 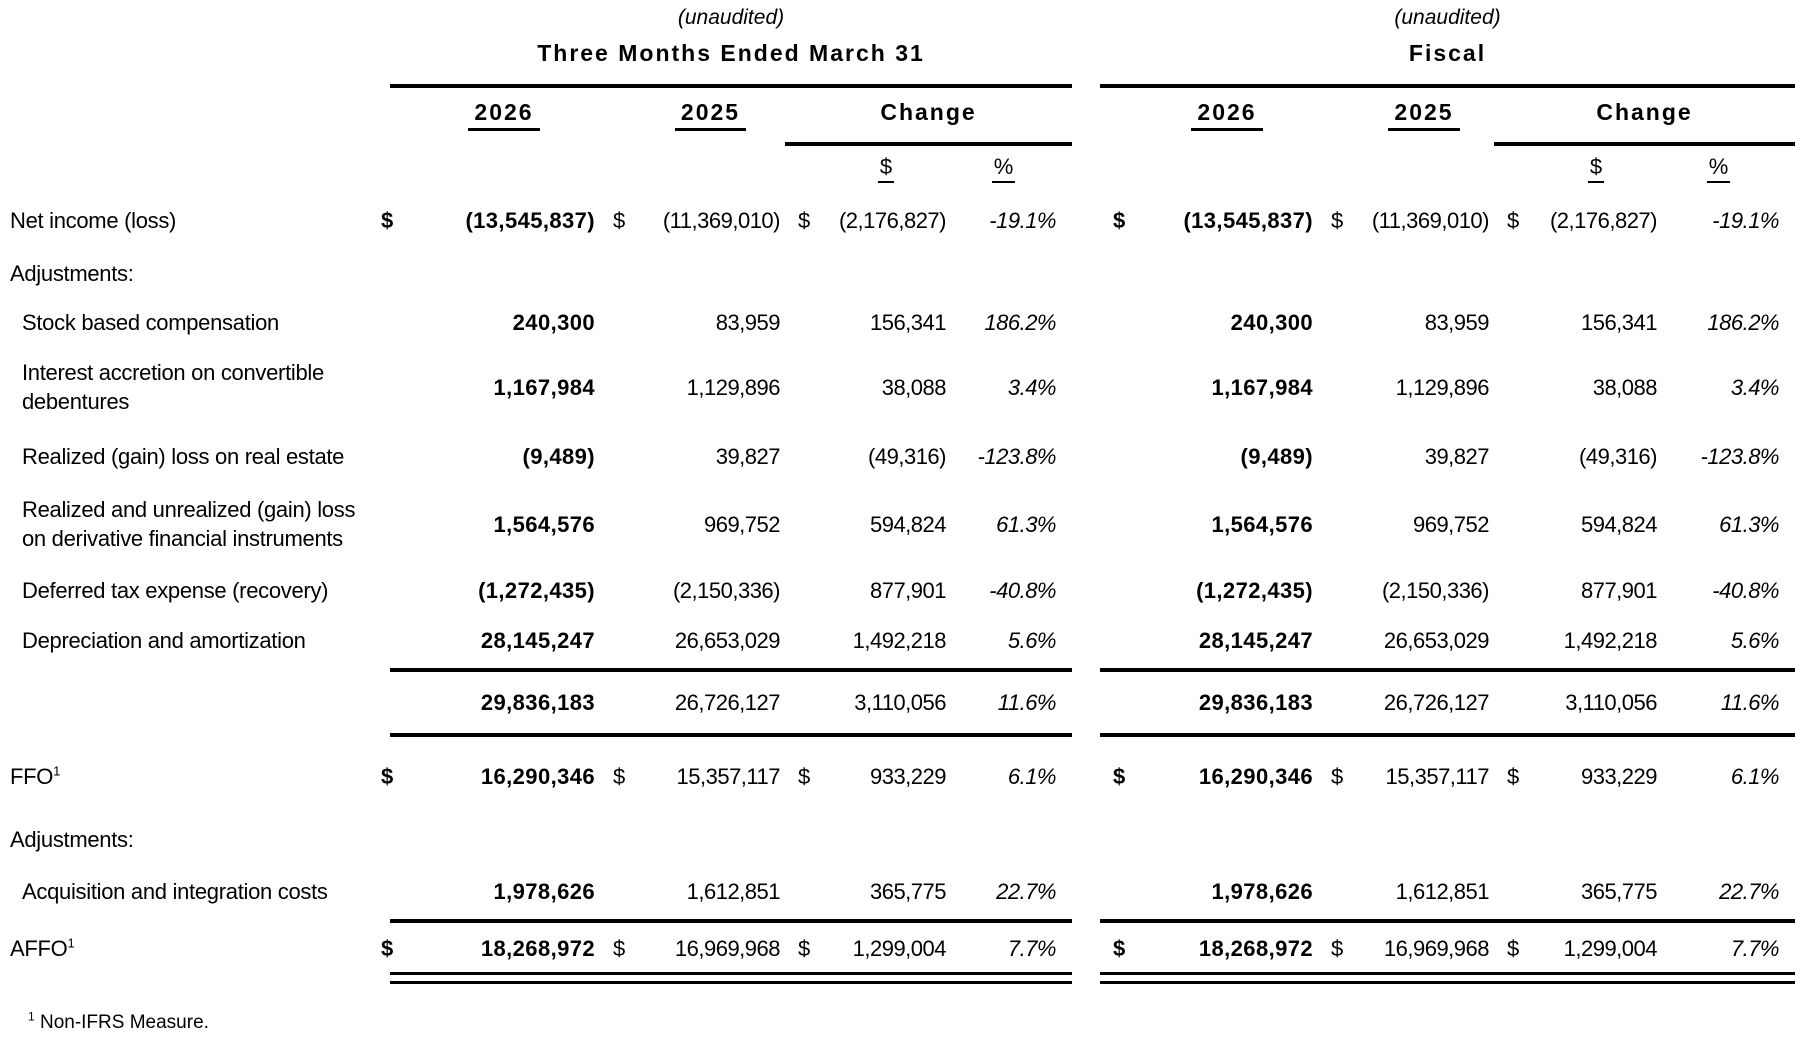 What do you see at coordinates (118, 1021) in the screenshot?
I see `footnote: 1 Non-IFRS Measure.` at bounding box center [118, 1021].